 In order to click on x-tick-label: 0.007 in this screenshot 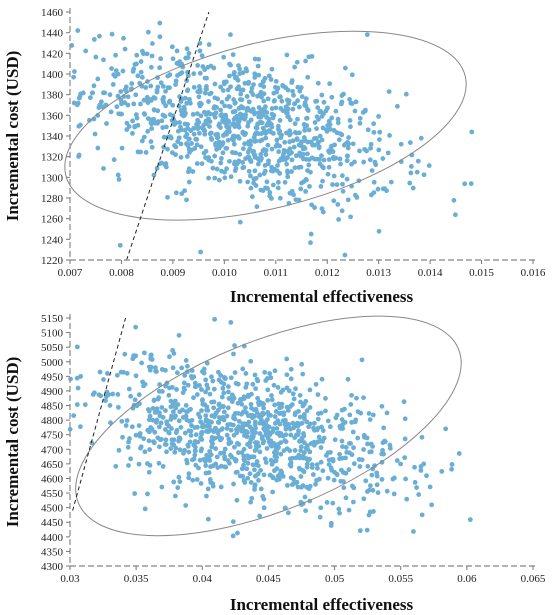, I will do `click(70, 273)`.